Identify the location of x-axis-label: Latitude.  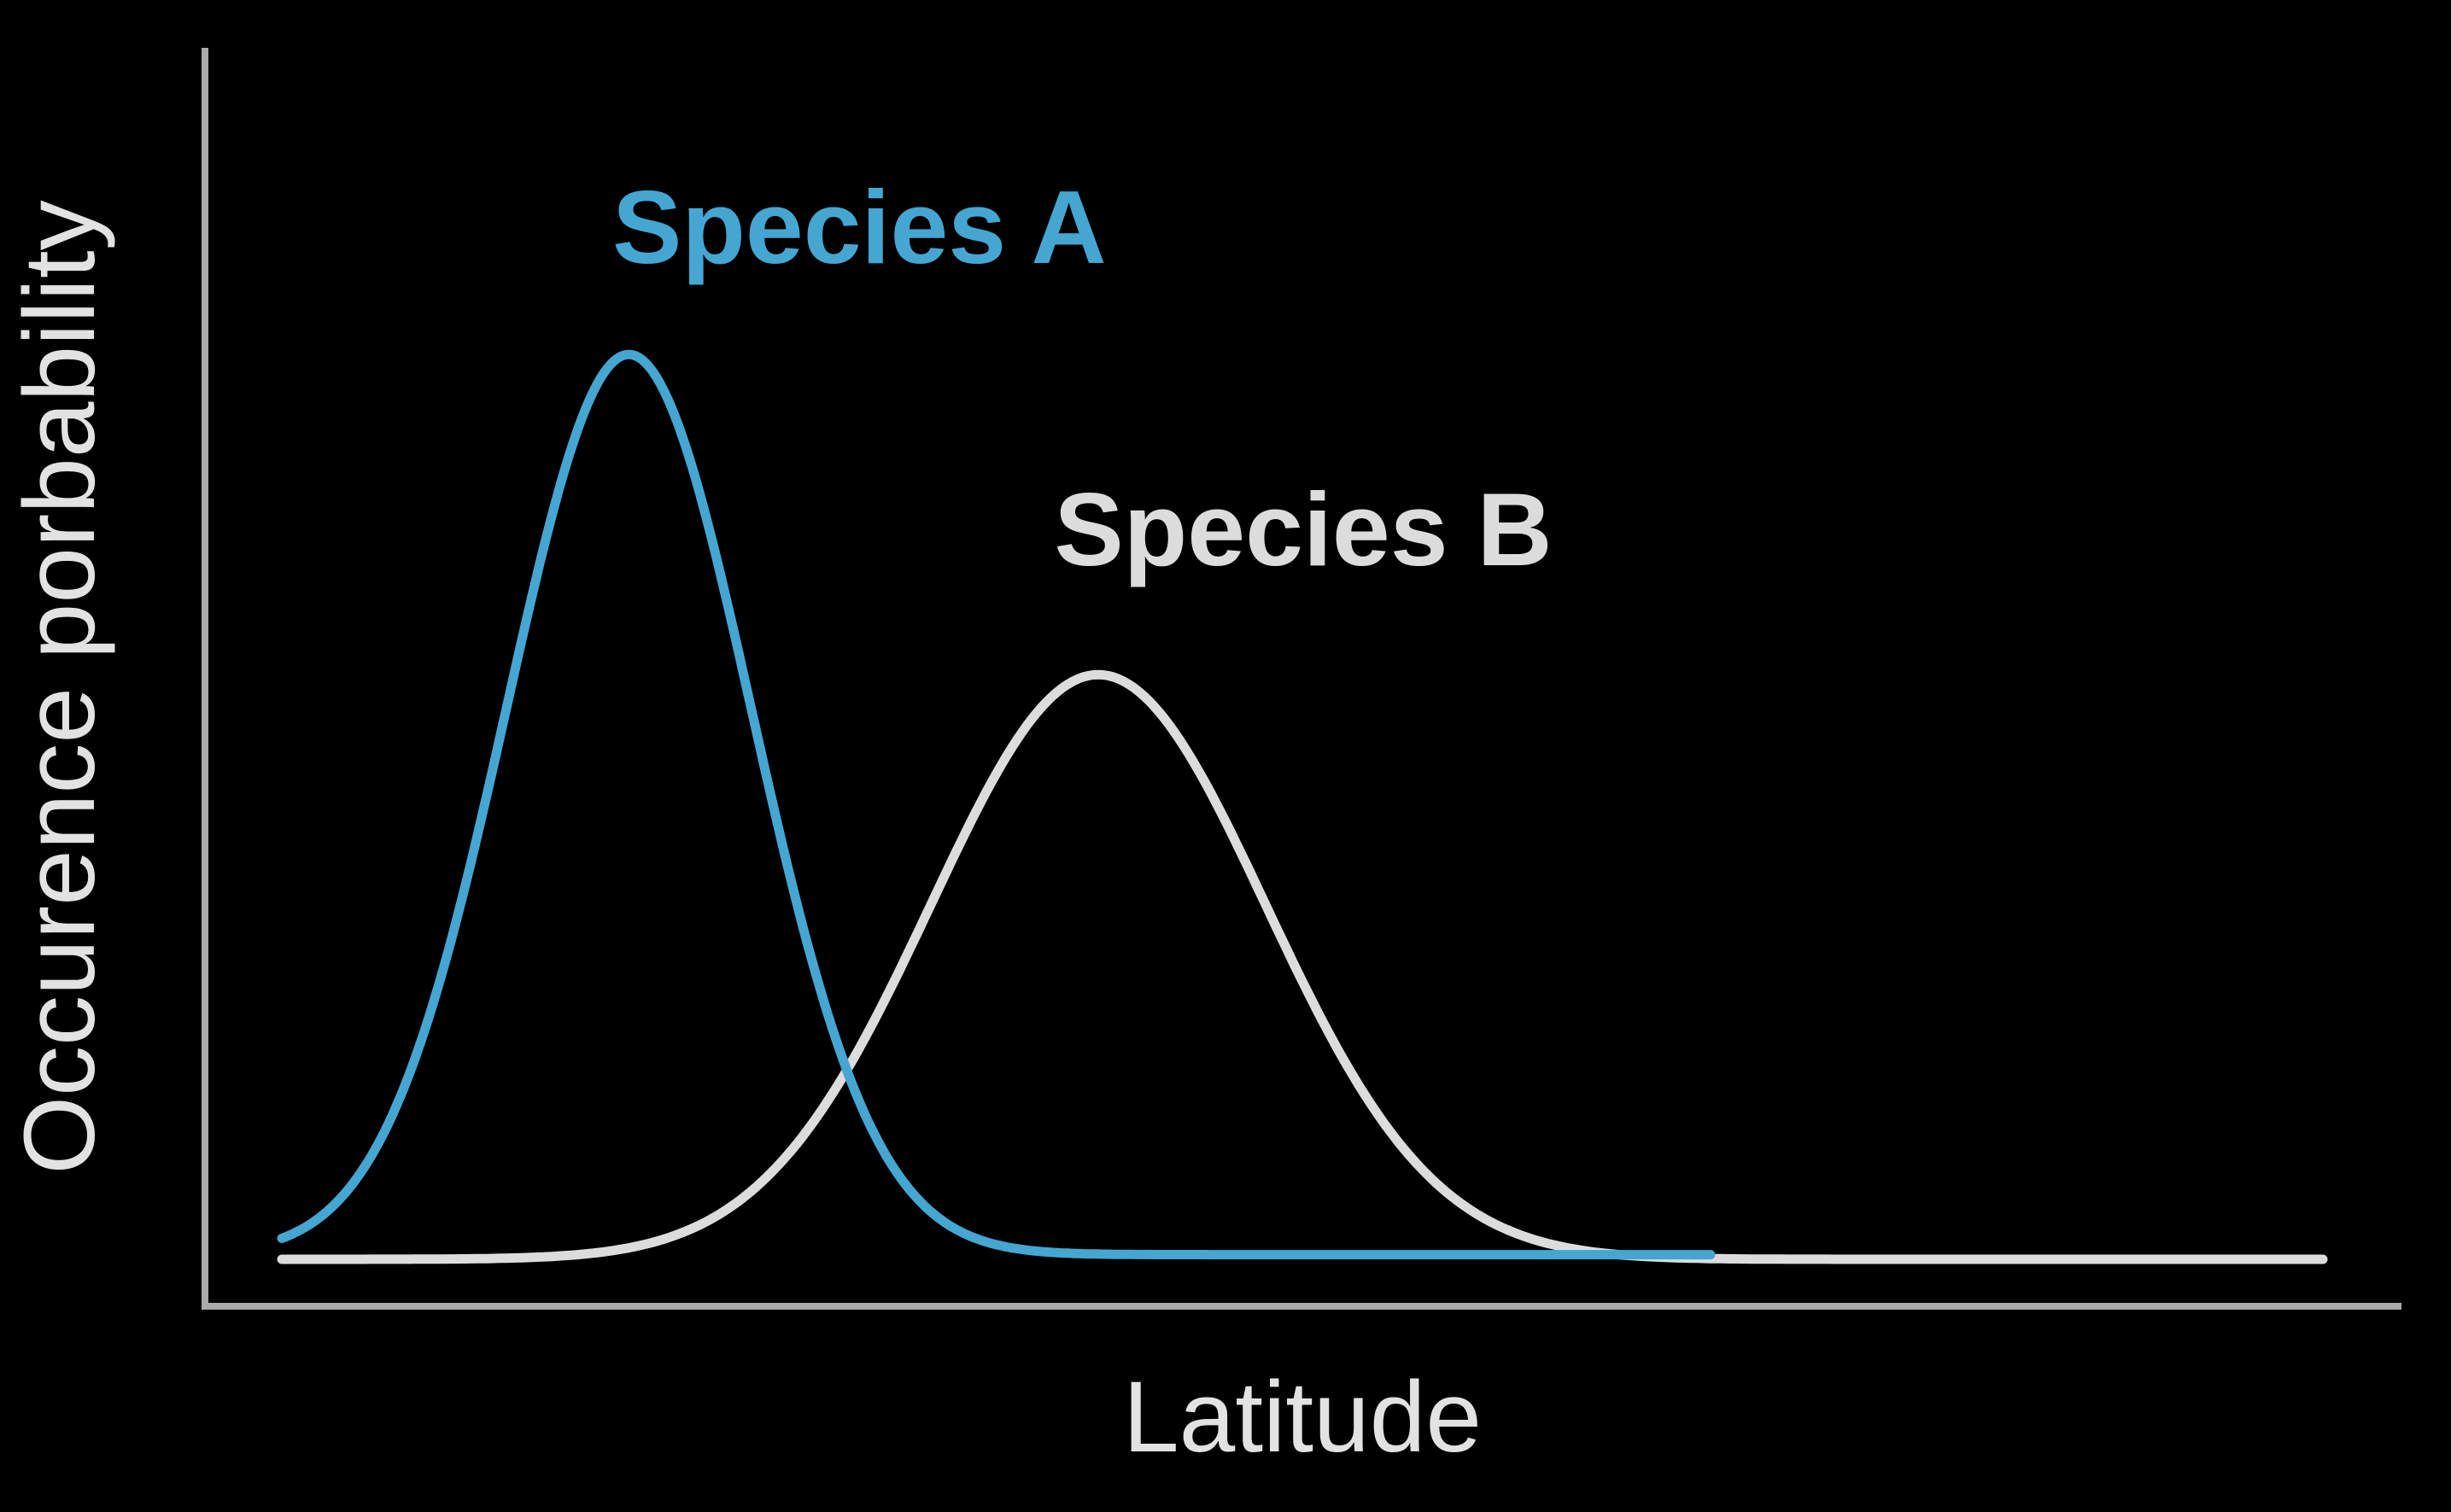
(1302, 1417).